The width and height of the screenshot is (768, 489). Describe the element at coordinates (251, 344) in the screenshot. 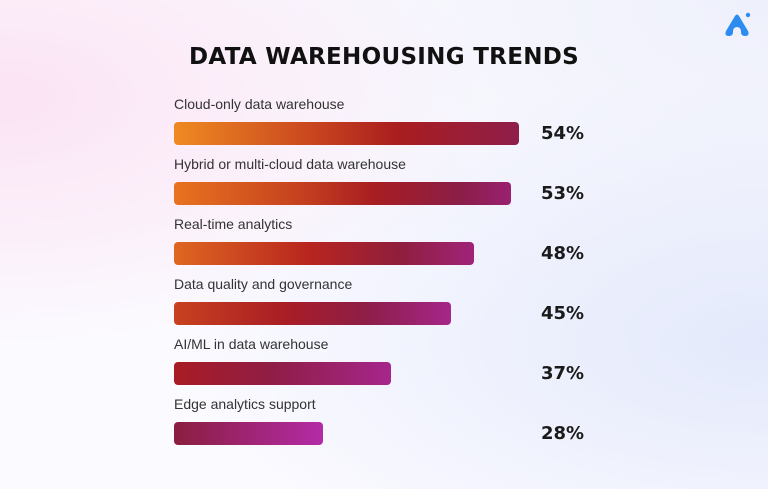

I see `bar-label: AI/ML in data warehouse` at that location.